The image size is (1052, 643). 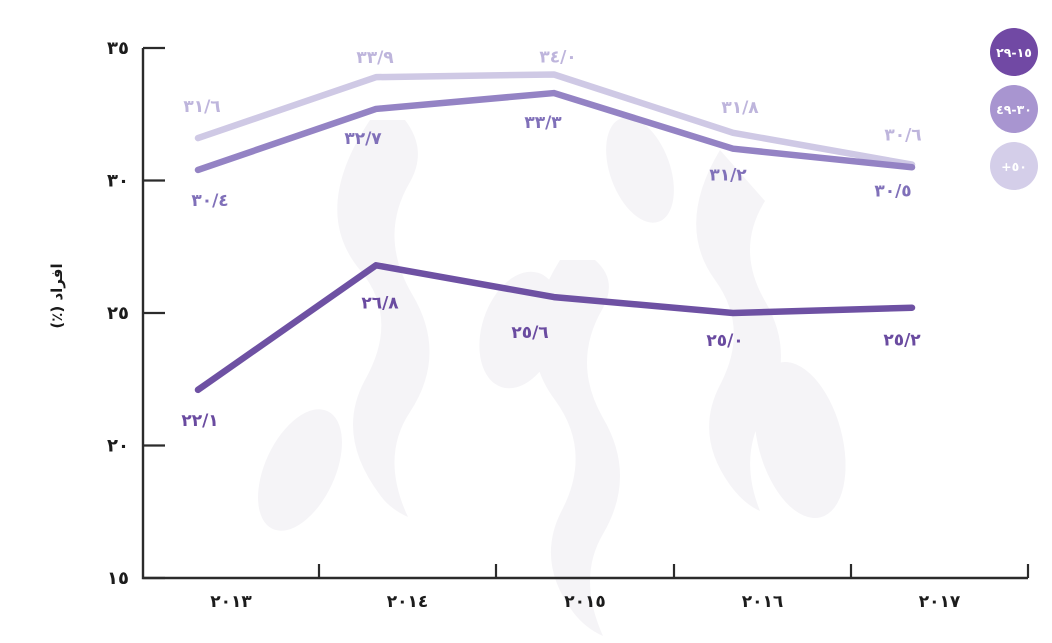 What do you see at coordinates (408, 602) in the screenshot?
I see `x-axis-label: ٢٠١٤` at bounding box center [408, 602].